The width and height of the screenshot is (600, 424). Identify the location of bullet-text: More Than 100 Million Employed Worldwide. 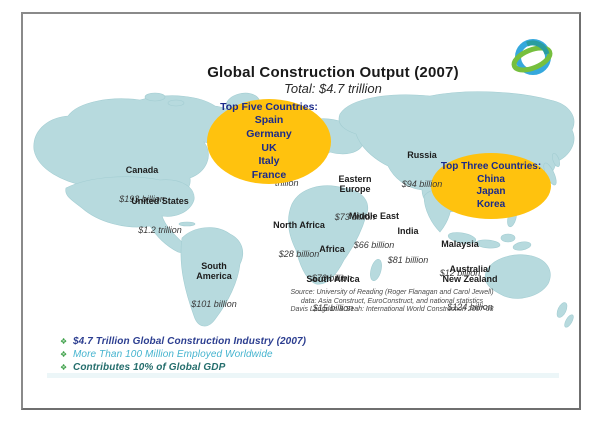
(173, 354).